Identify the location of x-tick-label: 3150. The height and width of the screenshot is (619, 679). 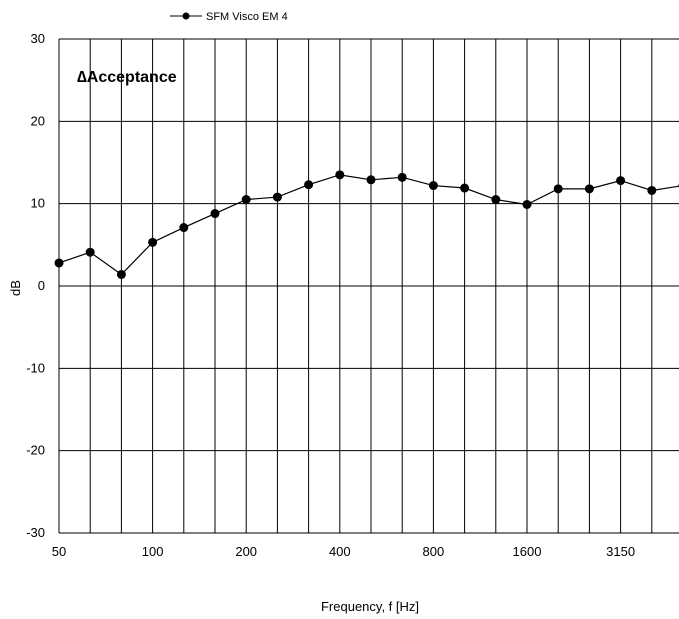
(620, 551).